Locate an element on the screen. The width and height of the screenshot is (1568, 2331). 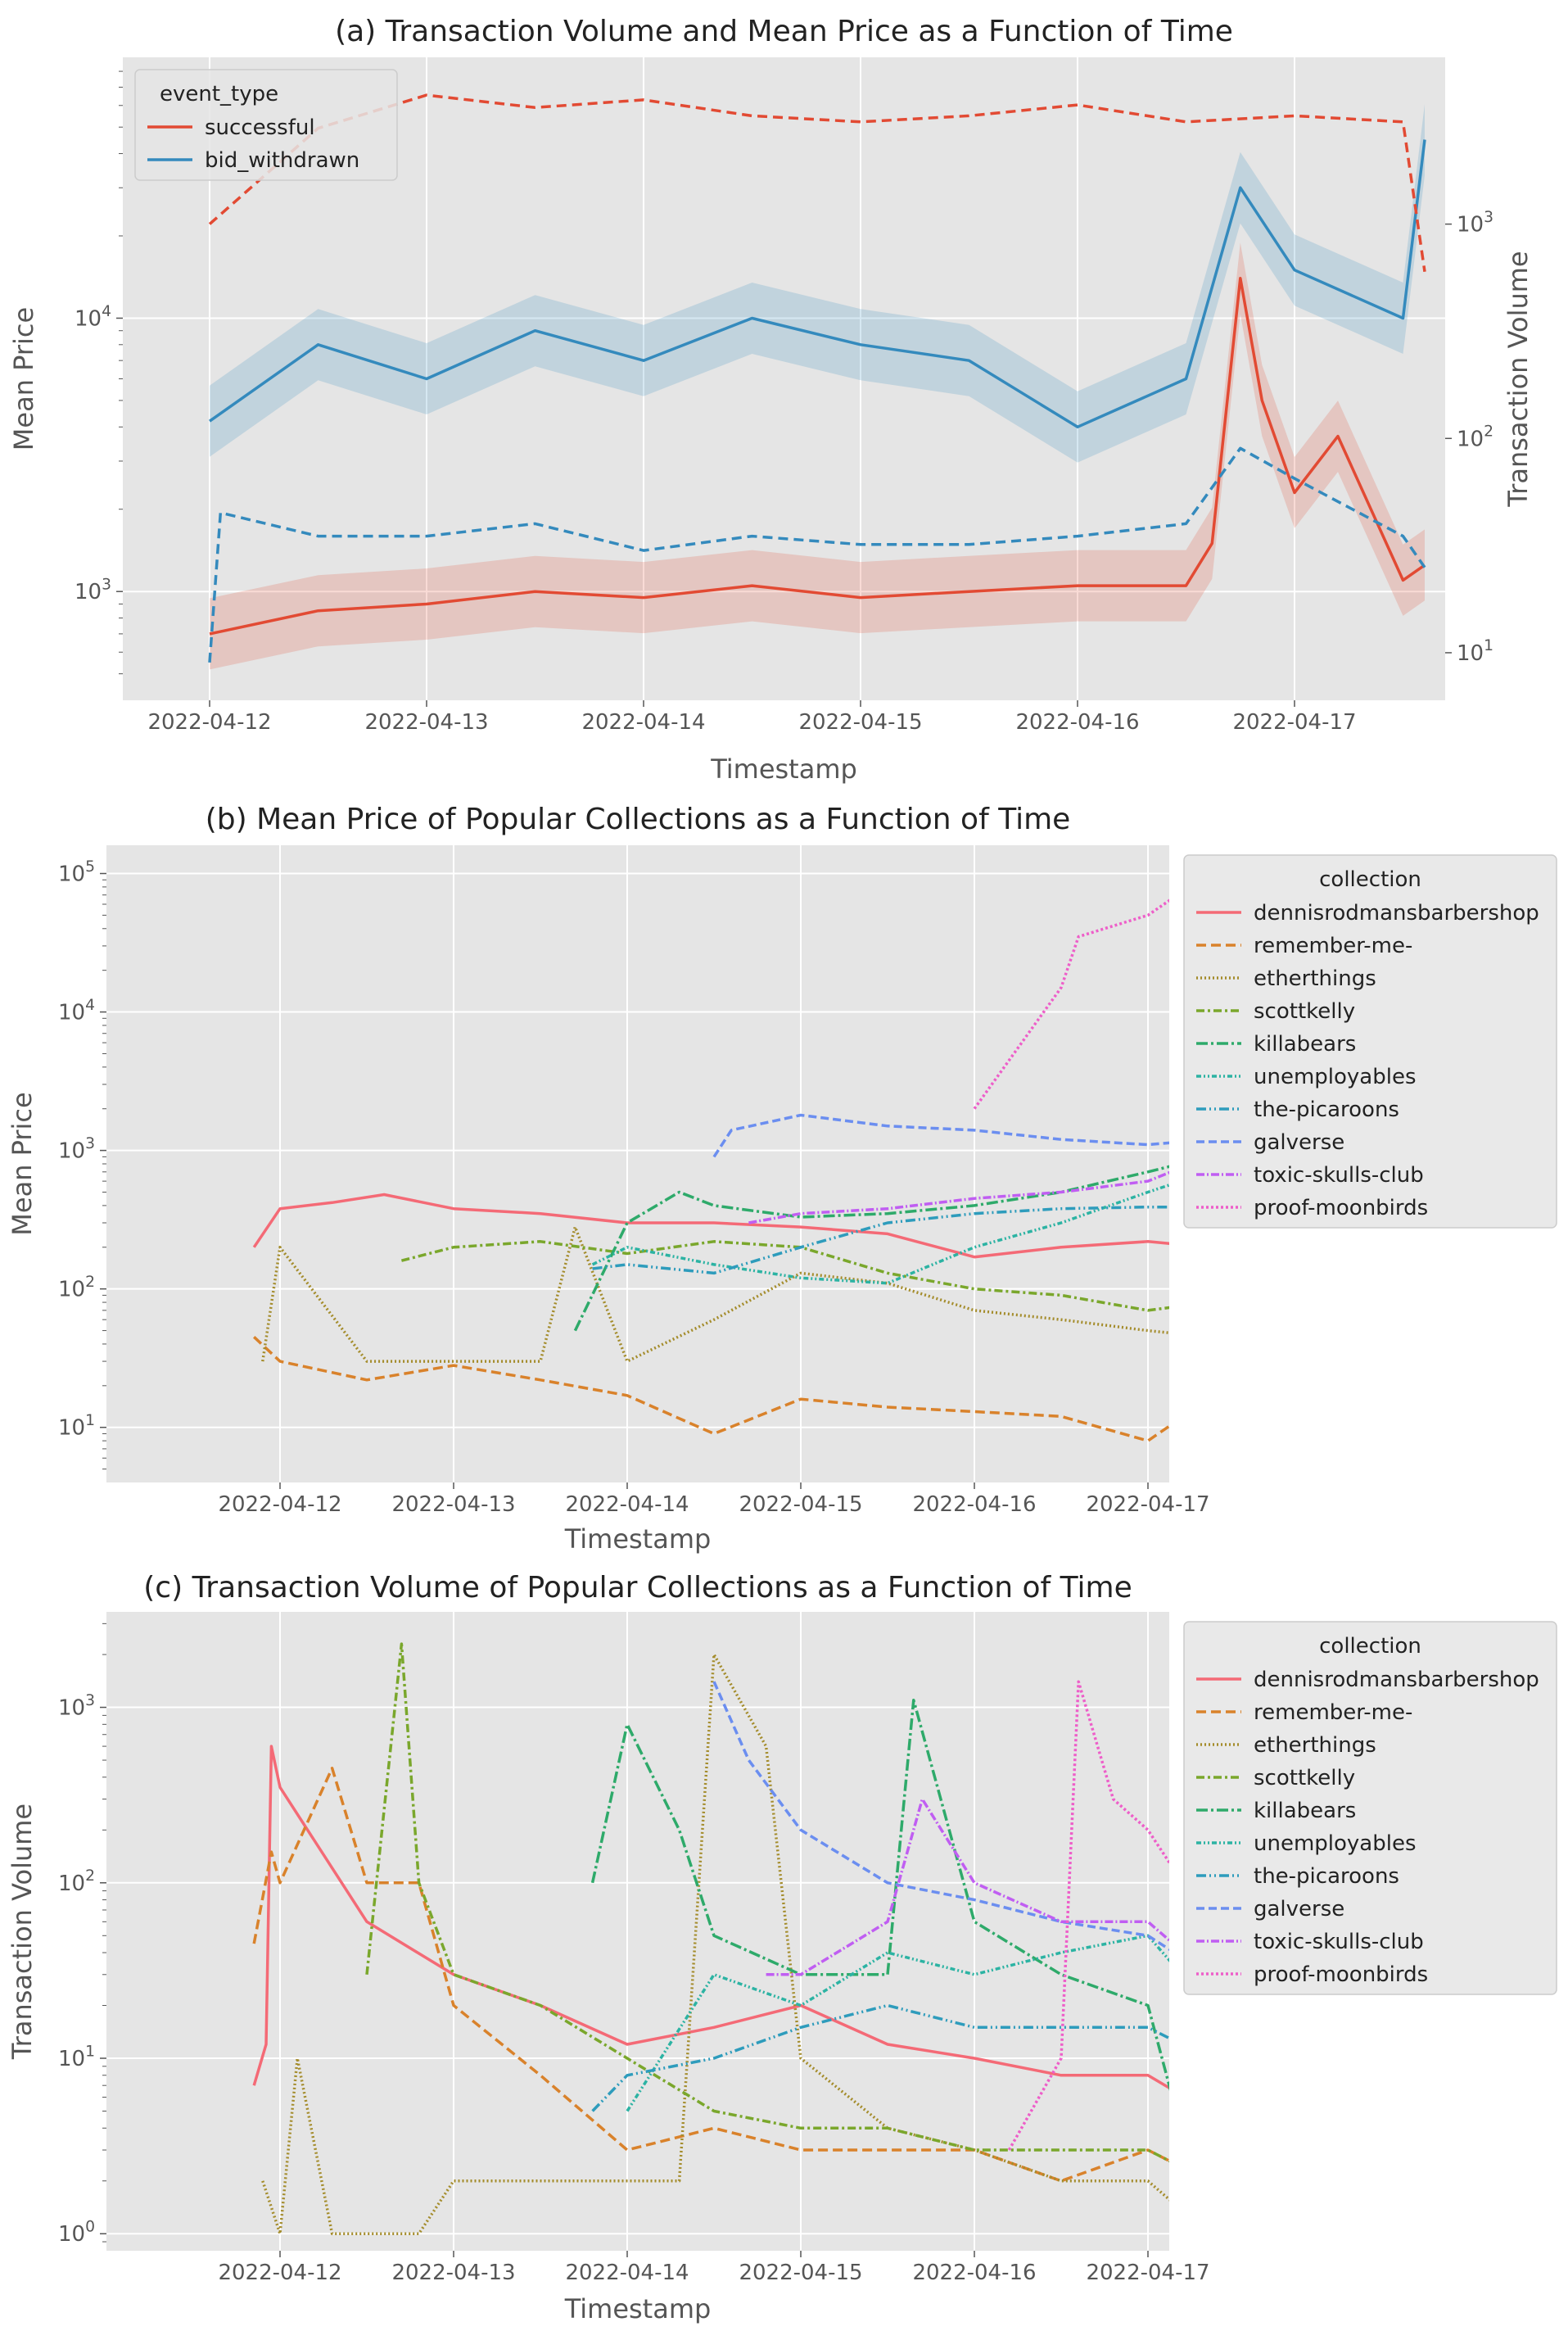
series-line-remember-me- is located at coordinates (711, 1389).